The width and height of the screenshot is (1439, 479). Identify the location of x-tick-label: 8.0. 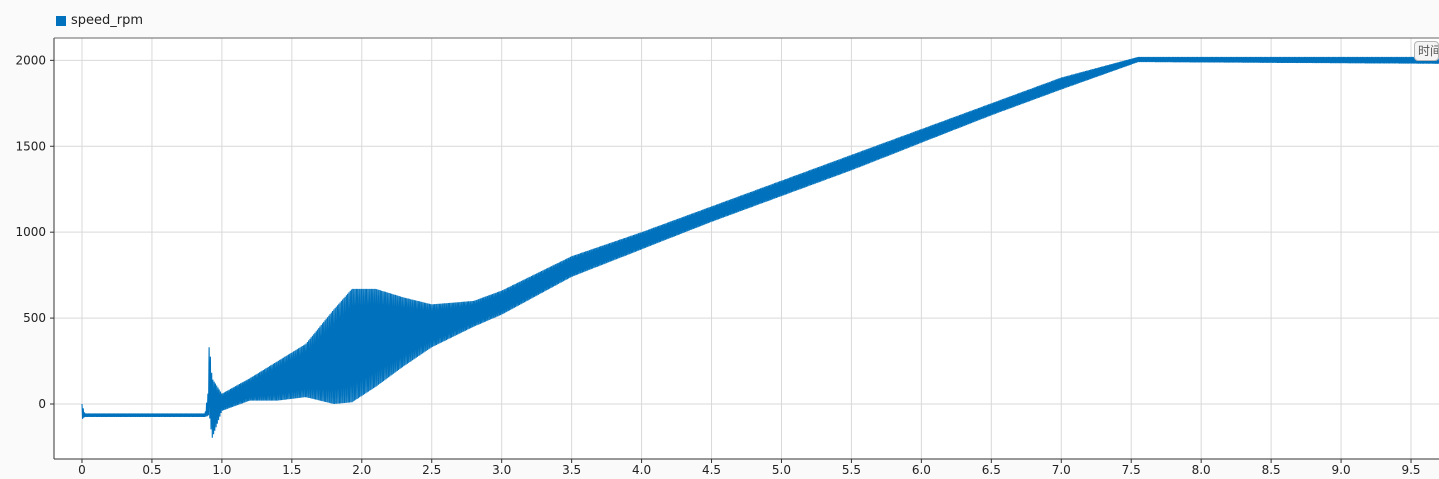
(1201, 470).